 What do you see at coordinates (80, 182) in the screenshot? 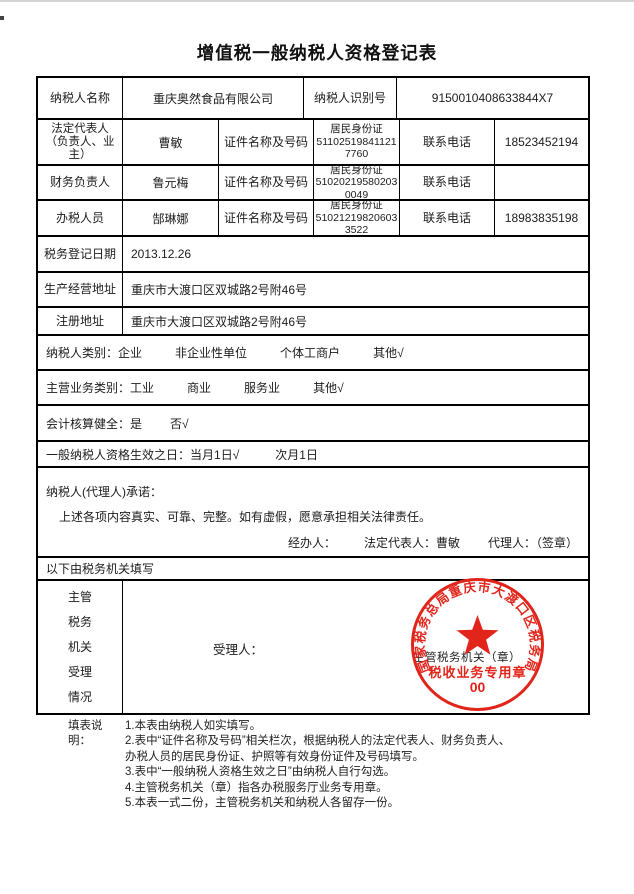
I see `finance-role-label: 财务负责人` at bounding box center [80, 182].